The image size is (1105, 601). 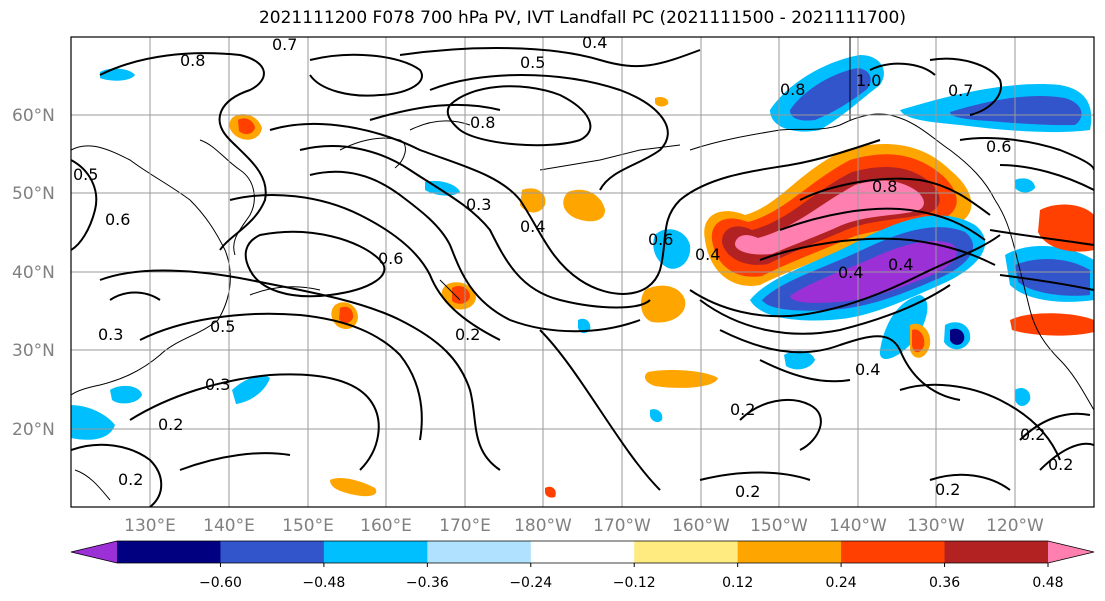 I want to click on colorbar-tick-label: −0.36, so click(x=427, y=583).